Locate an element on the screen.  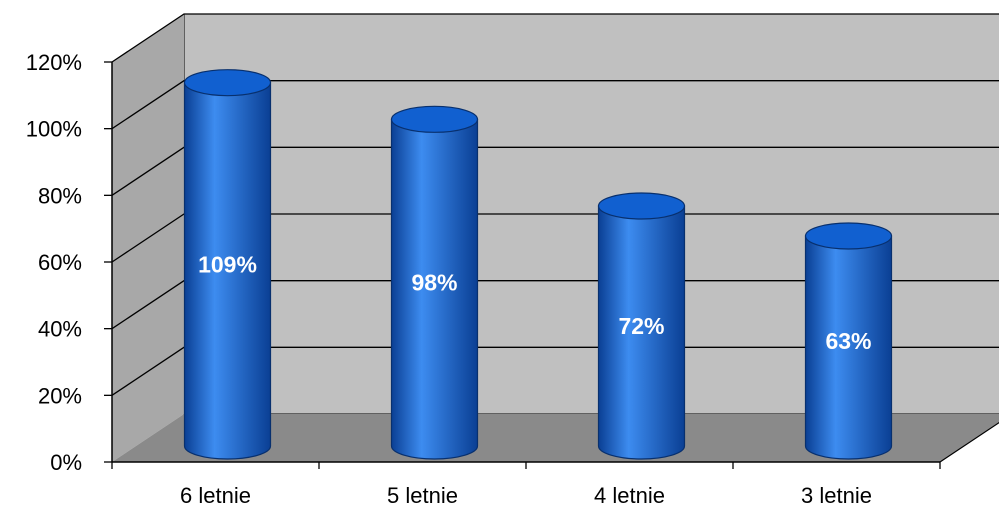
y-tick-label: 20% is located at coordinates (60, 395).